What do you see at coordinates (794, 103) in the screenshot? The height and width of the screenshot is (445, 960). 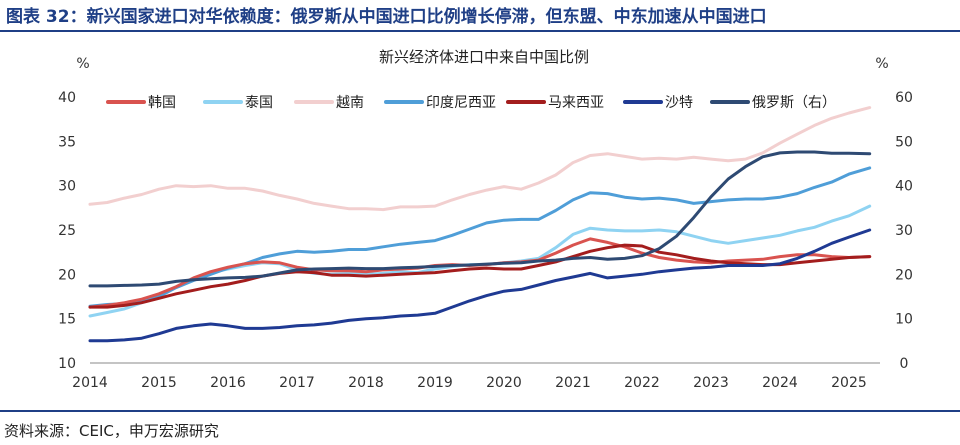 I see `legend-label: 俄罗斯（右）` at bounding box center [794, 103].